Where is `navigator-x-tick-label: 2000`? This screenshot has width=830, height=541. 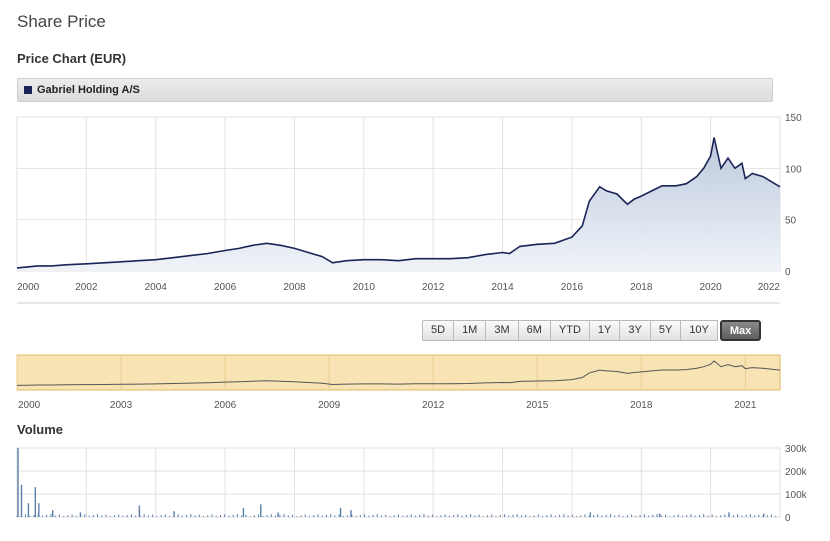 navigator-x-tick-label: 2000 is located at coordinates (29, 405).